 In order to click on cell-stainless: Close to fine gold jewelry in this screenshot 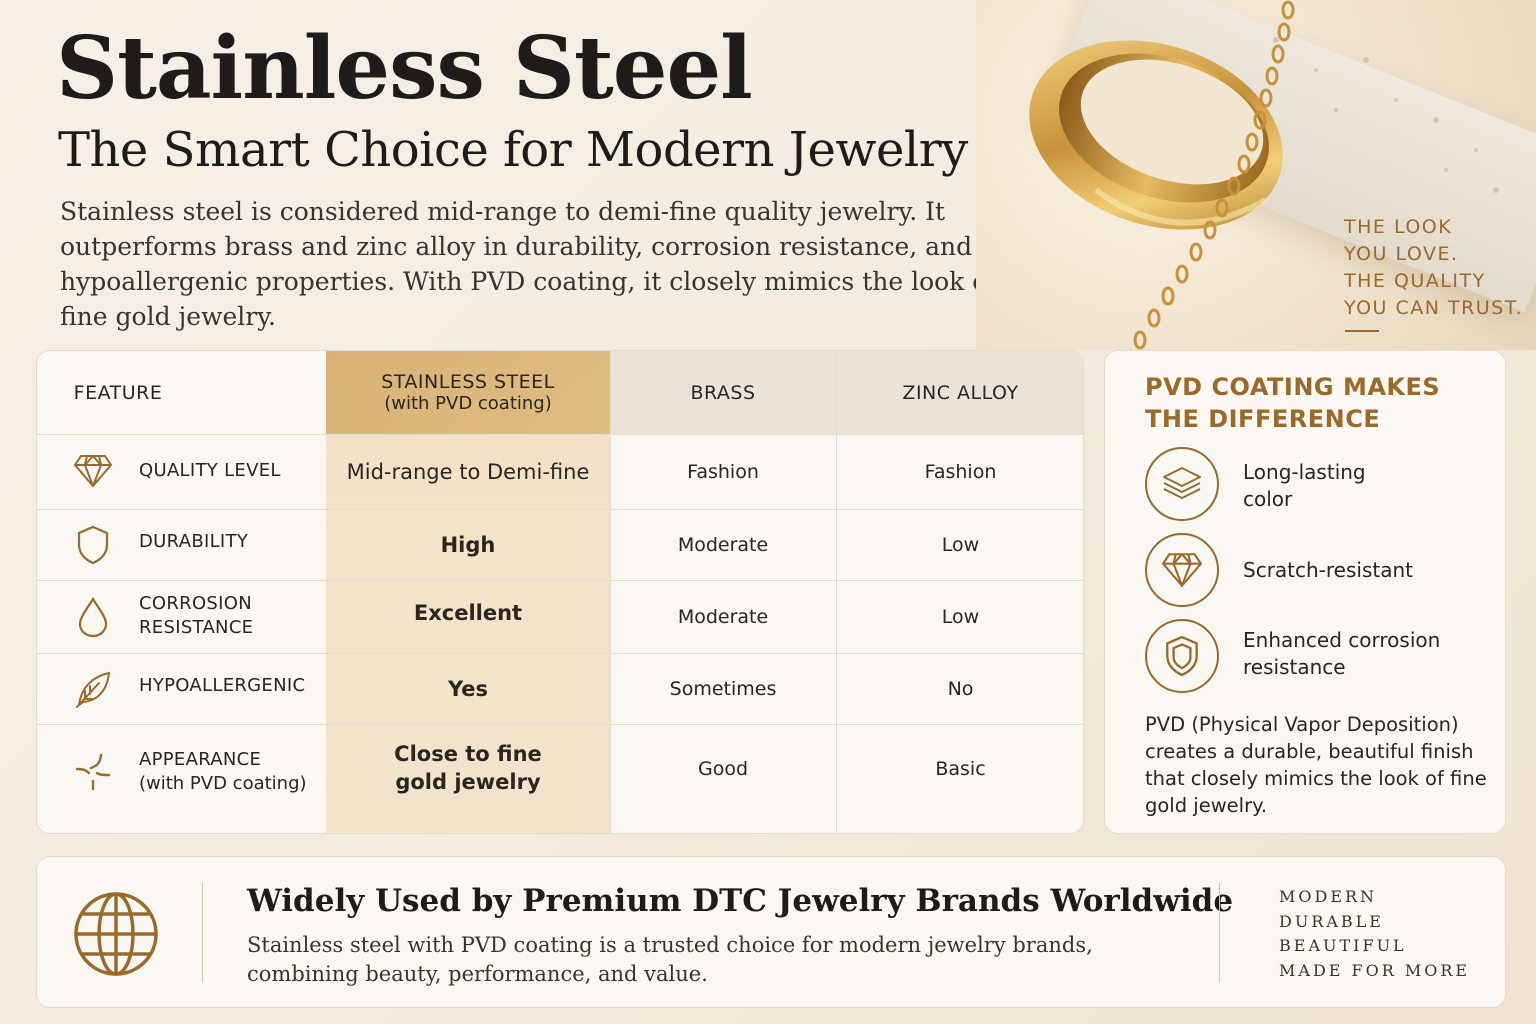, I will do `click(468, 767)`.